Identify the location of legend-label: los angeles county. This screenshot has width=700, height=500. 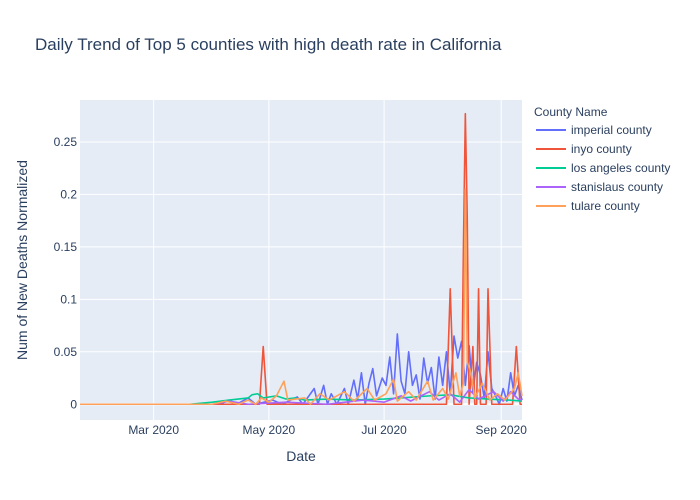
(620, 168).